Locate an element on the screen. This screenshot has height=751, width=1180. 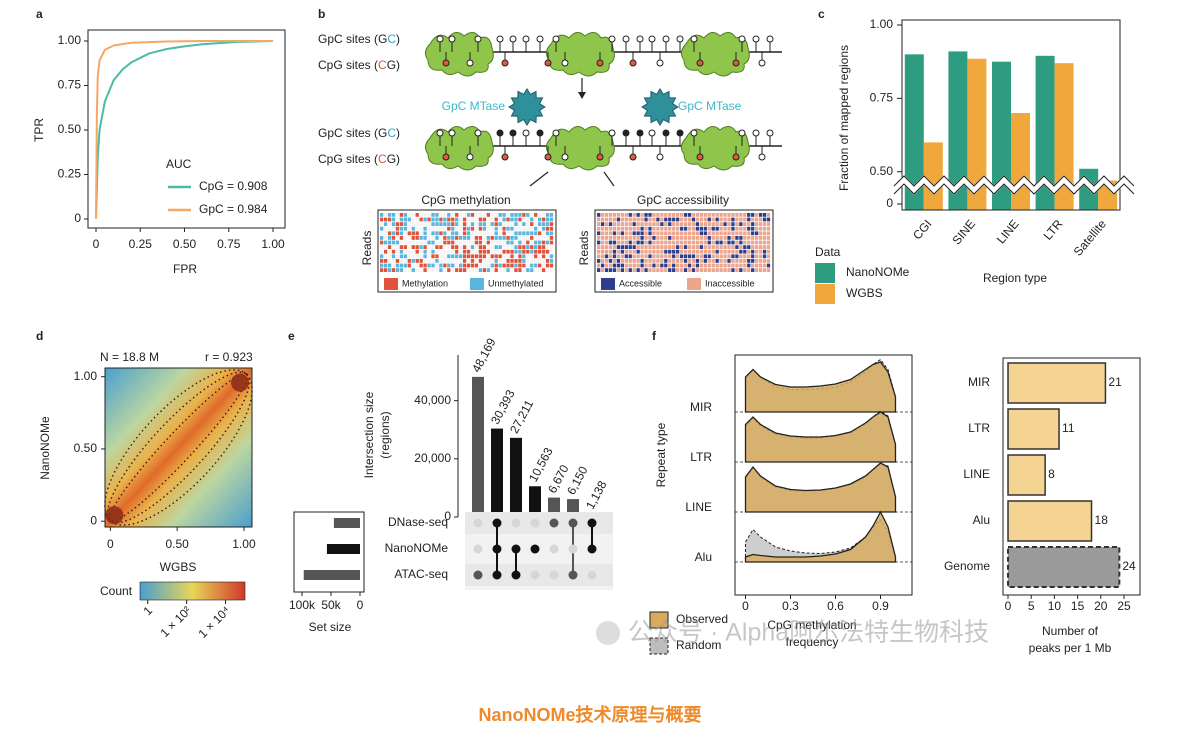
x-tick-label: 15 is located at coordinates (1078, 606).